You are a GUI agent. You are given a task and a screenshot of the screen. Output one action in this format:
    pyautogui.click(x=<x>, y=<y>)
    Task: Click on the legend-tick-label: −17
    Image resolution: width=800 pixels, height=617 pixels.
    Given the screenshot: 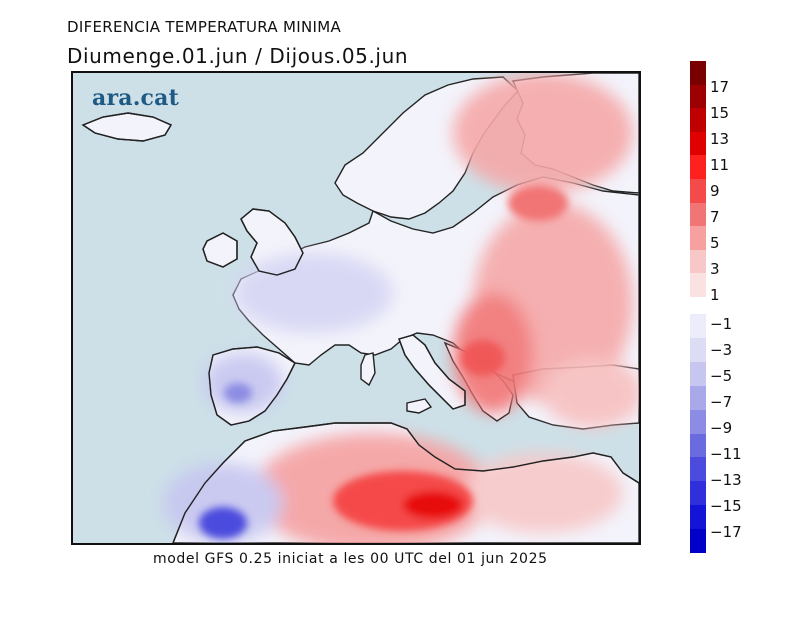 What is the action you would take?
    pyautogui.click(x=726, y=532)
    